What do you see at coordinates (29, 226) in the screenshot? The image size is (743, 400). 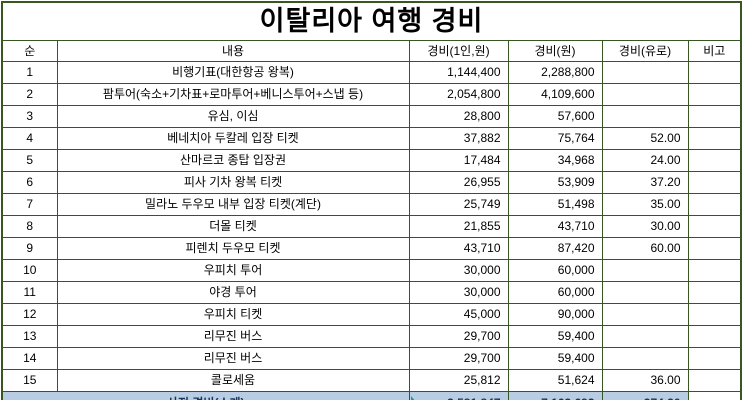 I see `cell-no: 8` at bounding box center [29, 226].